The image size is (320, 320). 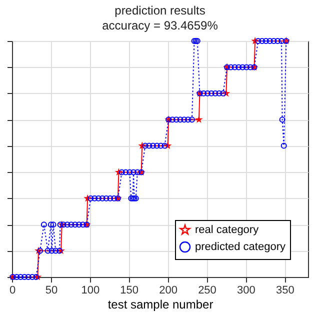 I want to click on x-tick-label: 100, so click(x=90, y=290).